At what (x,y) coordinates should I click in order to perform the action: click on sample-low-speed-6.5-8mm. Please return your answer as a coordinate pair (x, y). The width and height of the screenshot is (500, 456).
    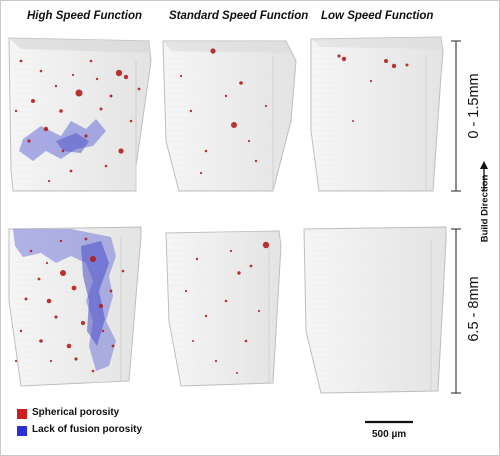
    Looking at the image, I should click on (375, 310).